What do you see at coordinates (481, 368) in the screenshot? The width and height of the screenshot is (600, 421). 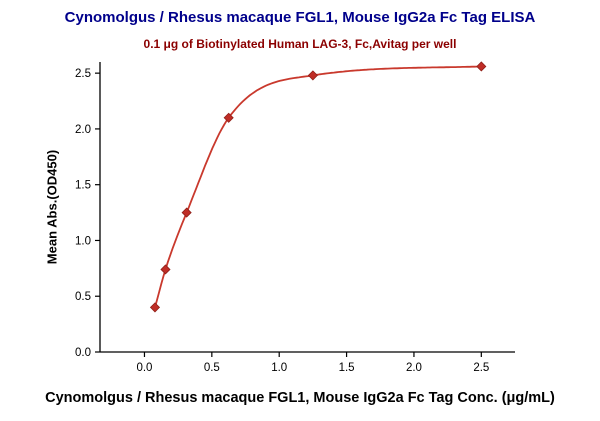 I see `x-tick-label: 2.5` at bounding box center [481, 368].